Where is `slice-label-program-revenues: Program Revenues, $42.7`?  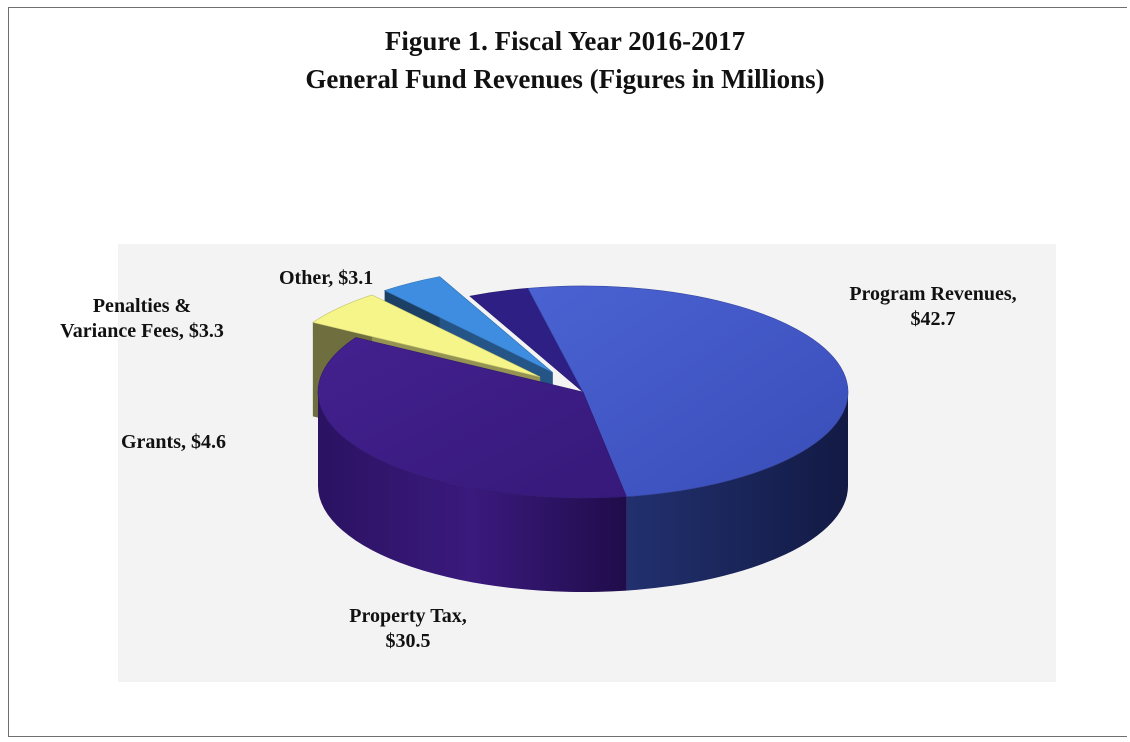
slice-label-program-revenues: Program Revenues, $42.7 is located at coordinates (933, 307).